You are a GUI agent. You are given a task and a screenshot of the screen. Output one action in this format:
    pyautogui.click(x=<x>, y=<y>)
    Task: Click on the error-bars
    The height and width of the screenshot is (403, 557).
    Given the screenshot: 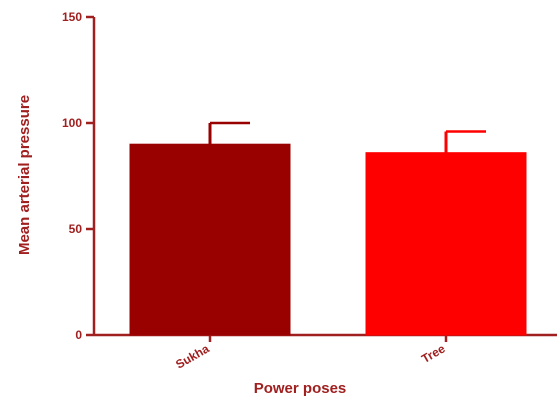 What is the action you would take?
    pyautogui.click(x=347, y=137)
    